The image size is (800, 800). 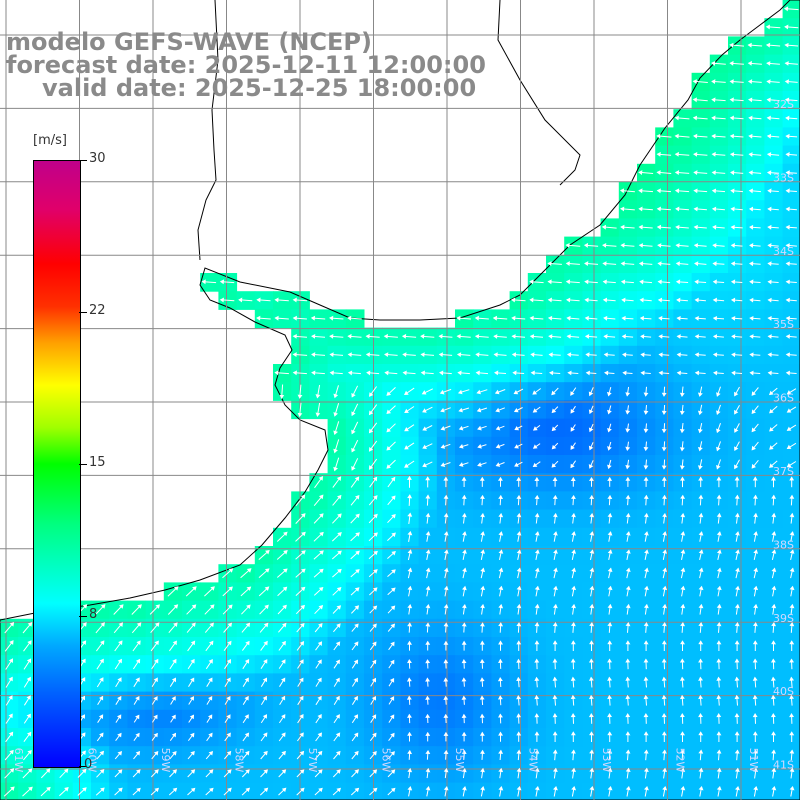 I want to click on lon-label: 57W, so click(x=312, y=760).